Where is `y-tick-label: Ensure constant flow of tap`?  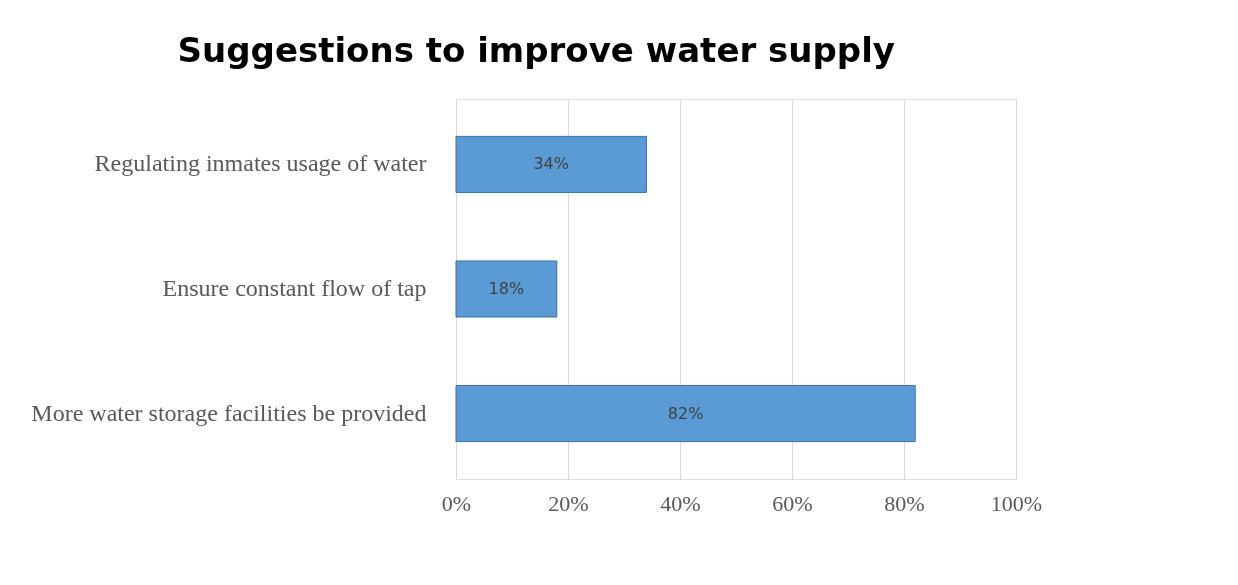 y-tick-label: Ensure constant flow of tap is located at coordinates (294, 288).